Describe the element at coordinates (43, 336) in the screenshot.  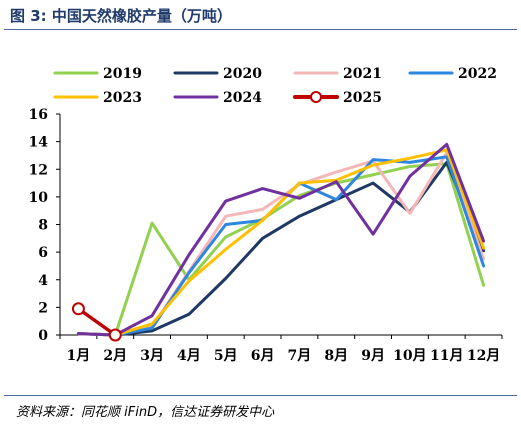
I see `y-tick-label: 0` at that location.